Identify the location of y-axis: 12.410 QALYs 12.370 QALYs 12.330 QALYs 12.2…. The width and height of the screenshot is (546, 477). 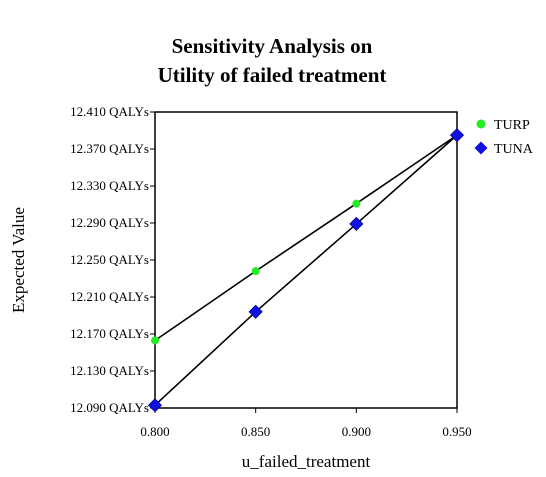
(112, 259).